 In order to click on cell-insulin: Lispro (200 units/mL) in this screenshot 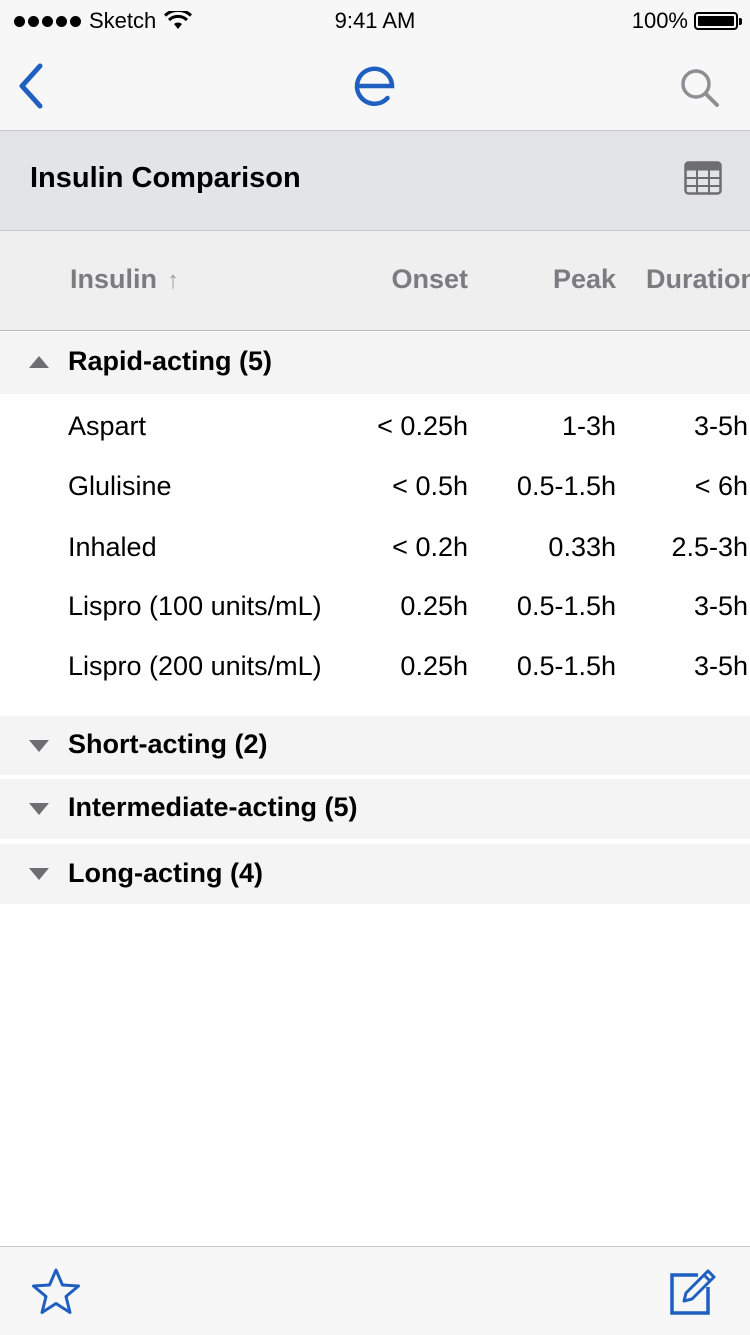, I will do `click(195, 666)`.